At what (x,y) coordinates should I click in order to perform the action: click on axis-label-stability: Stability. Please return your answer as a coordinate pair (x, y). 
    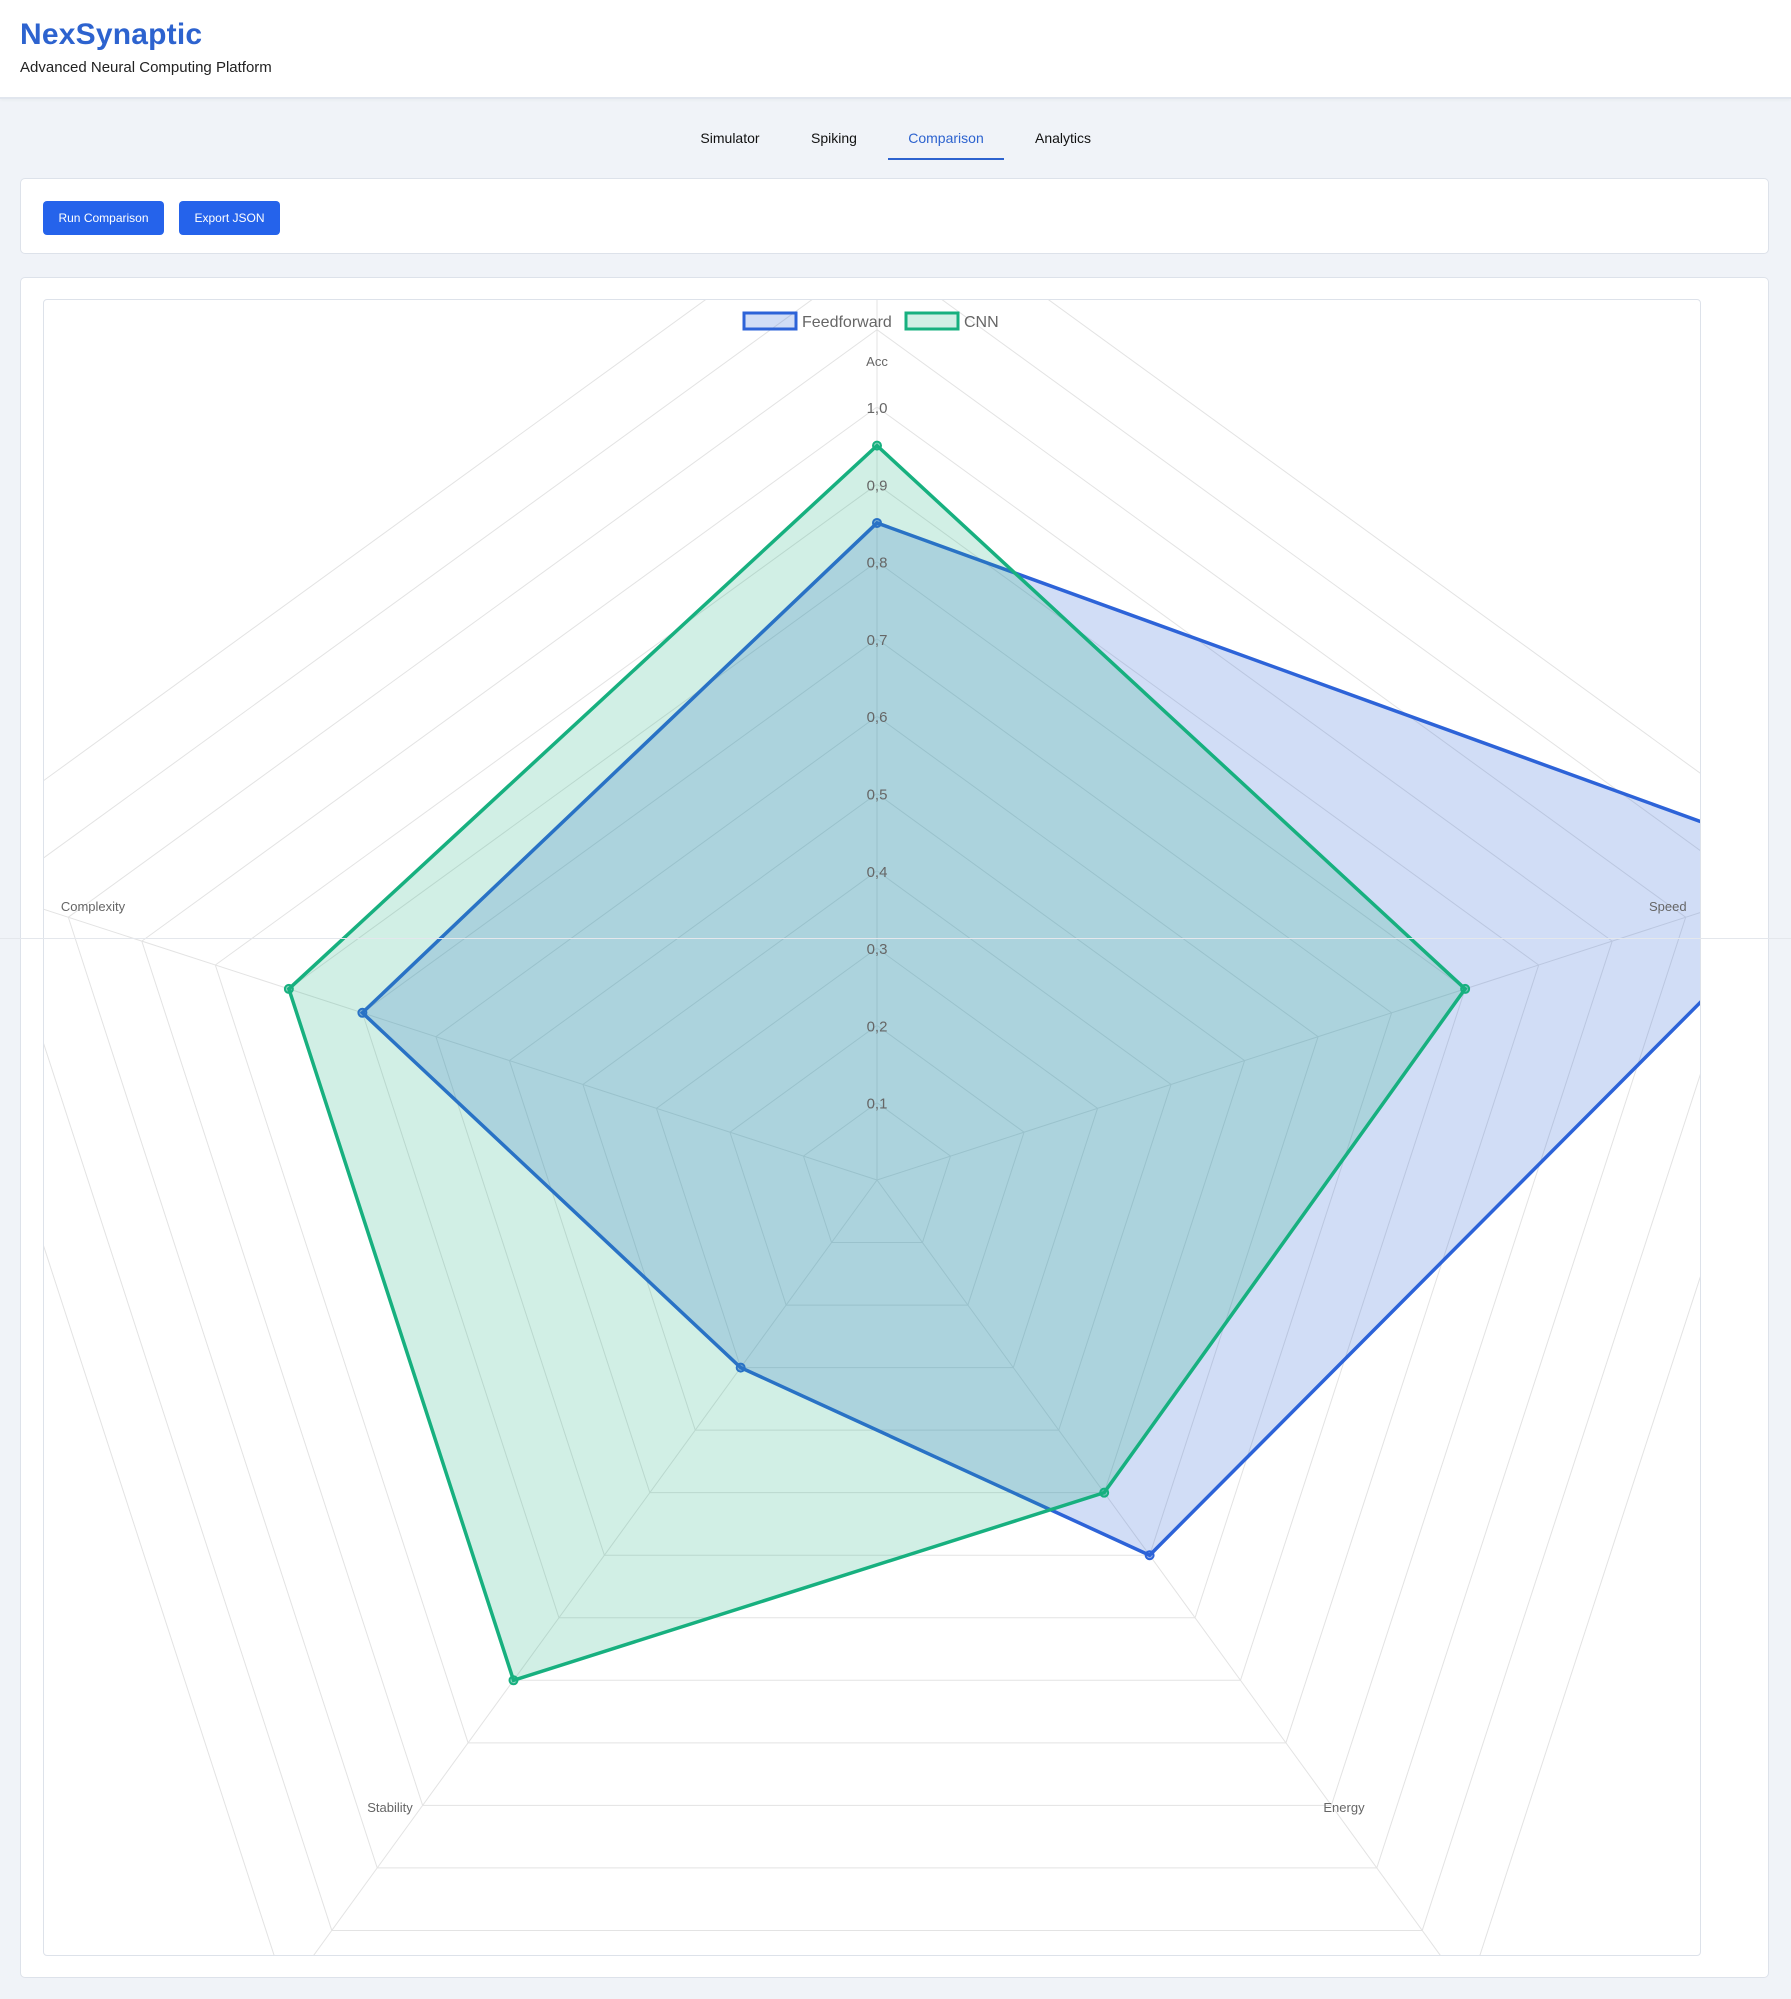
    Looking at the image, I should click on (390, 1807).